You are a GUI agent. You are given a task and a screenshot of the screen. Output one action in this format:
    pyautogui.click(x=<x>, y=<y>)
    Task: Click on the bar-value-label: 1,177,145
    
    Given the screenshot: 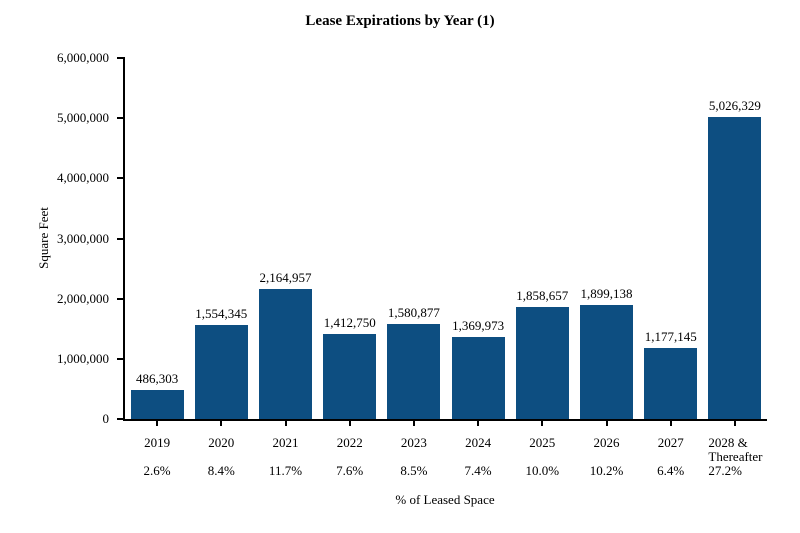 What is the action you would take?
    pyautogui.click(x=670, y=337)
    